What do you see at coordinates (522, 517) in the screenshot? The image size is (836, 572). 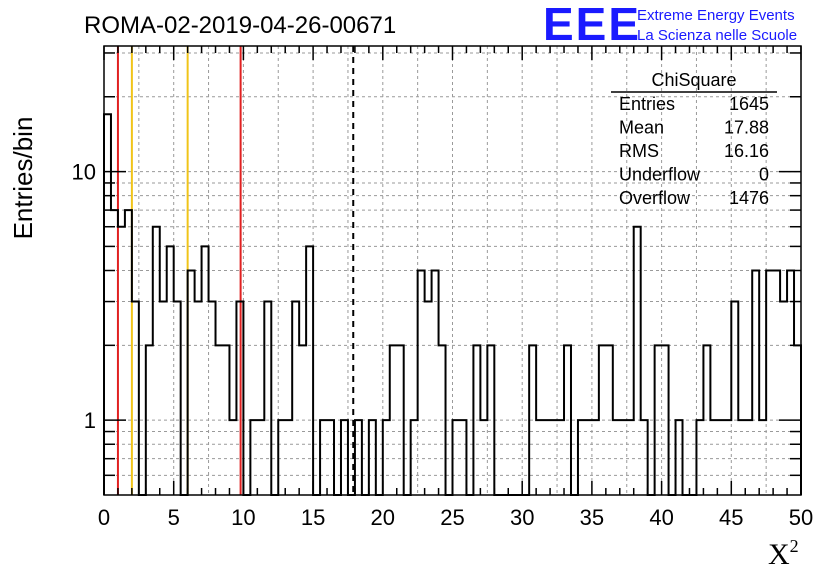 I see `x-tick-label: 30` at bounding box center [522, 517].